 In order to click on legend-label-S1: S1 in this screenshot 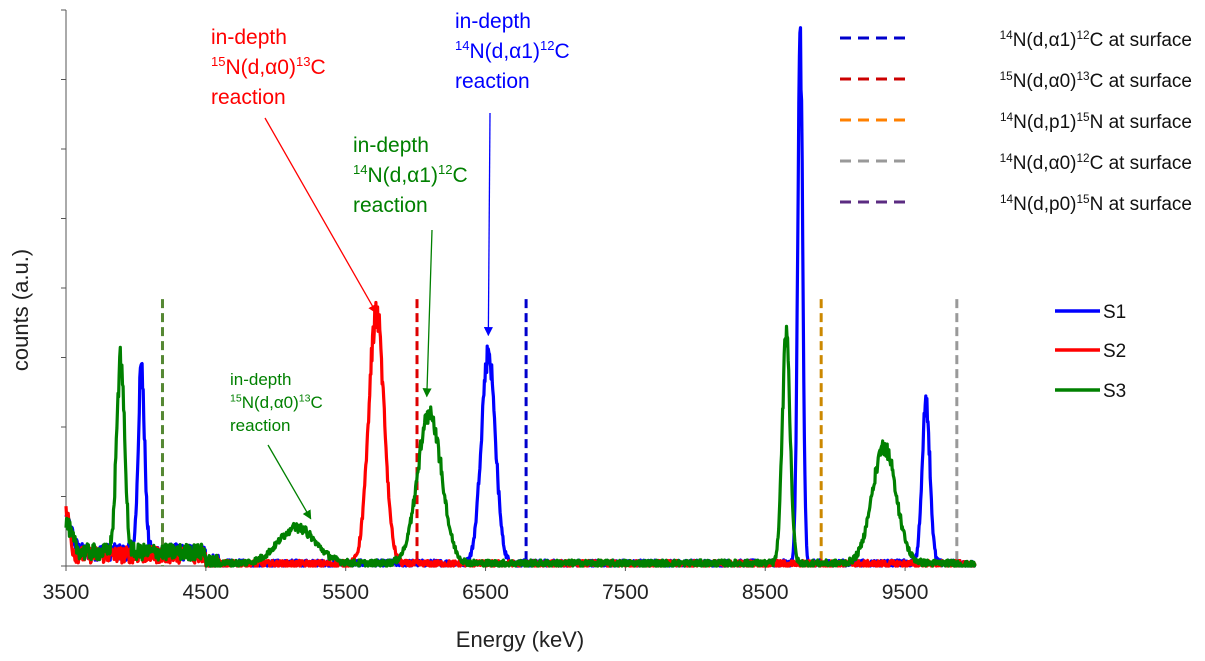, I will do `click(1114, 312)`.